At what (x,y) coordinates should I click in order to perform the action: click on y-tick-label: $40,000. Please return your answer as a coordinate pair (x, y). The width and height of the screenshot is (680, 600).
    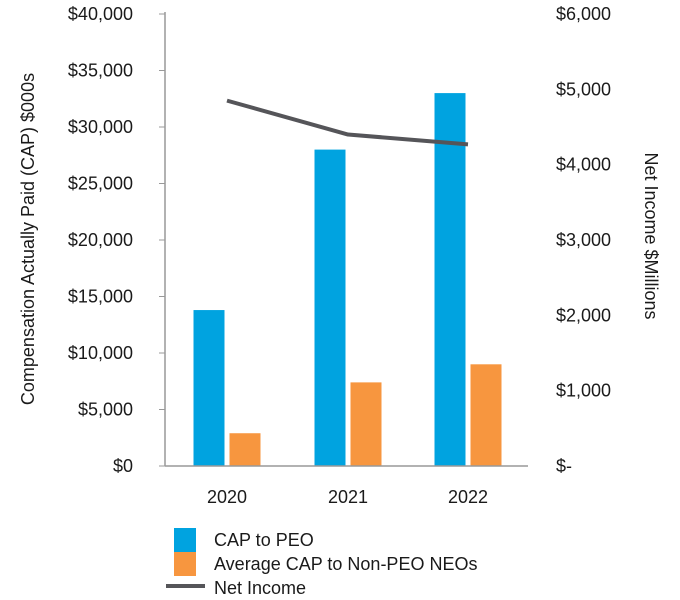
    Looking at the image, I should click on (100, 14).